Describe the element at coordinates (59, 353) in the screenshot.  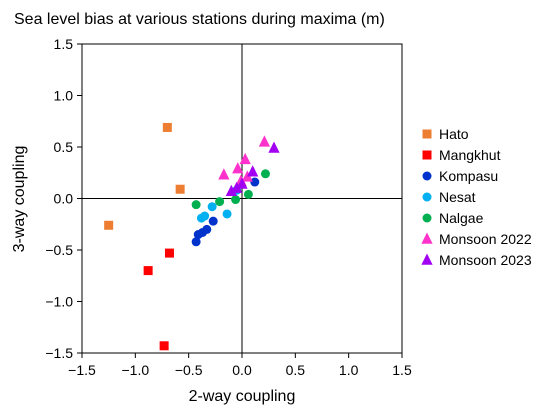
I see `y-tick-label: −1.5` at that location.